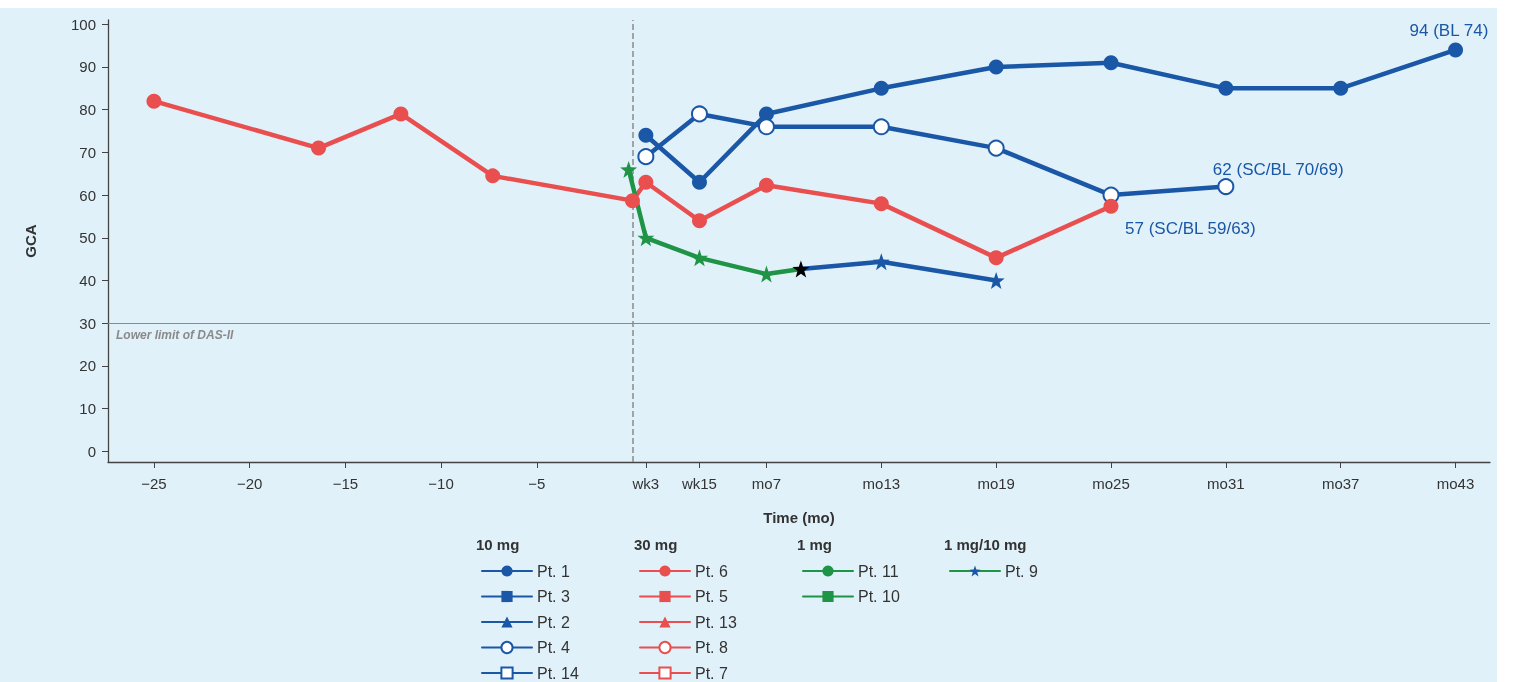 The width and height of the screenshot is (1517, 682). Describe the element at coordinates (91, 451) in the screenshot. I see `y-tick-label: 0` at that location.